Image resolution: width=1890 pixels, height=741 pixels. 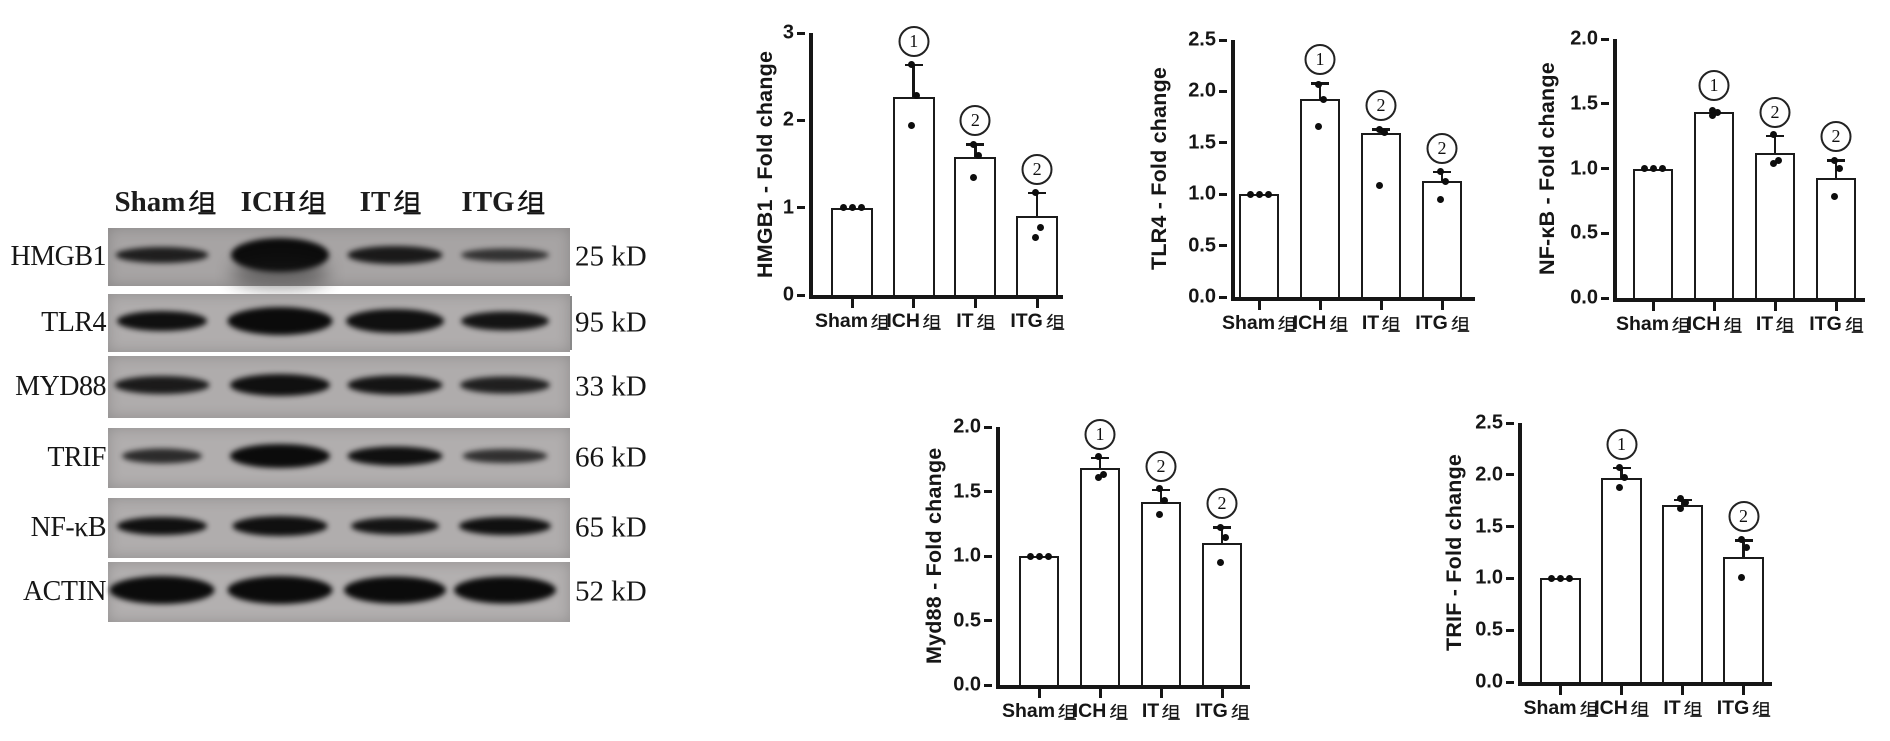 I want to click on y-tick-label: 2, so click(x=788, y=119).